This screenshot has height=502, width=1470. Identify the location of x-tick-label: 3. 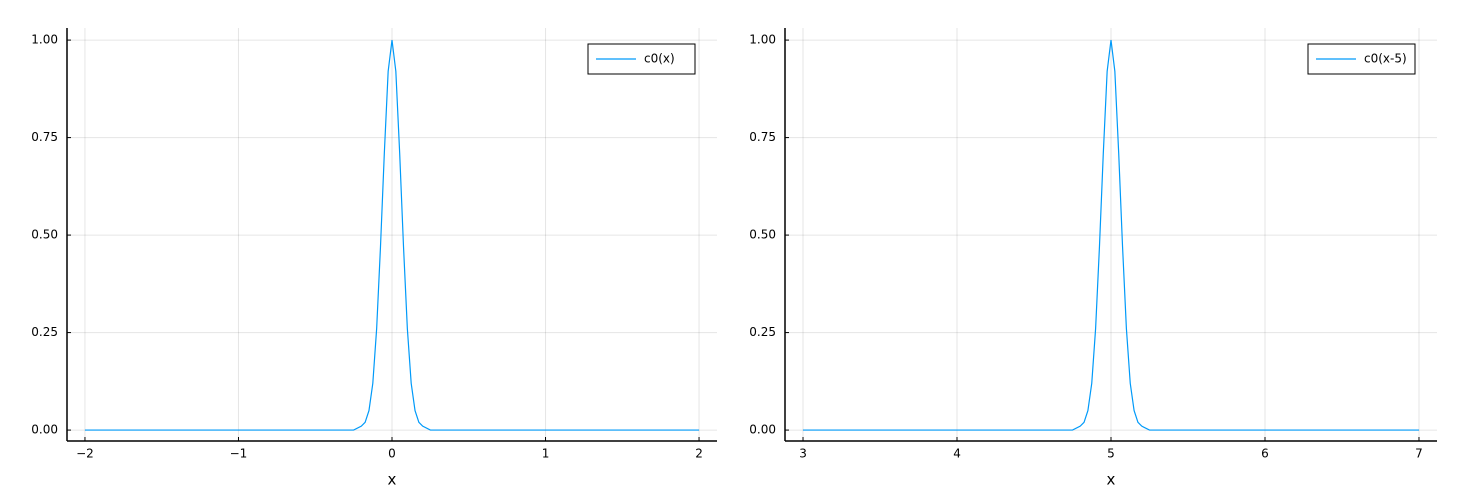
(803, 454).